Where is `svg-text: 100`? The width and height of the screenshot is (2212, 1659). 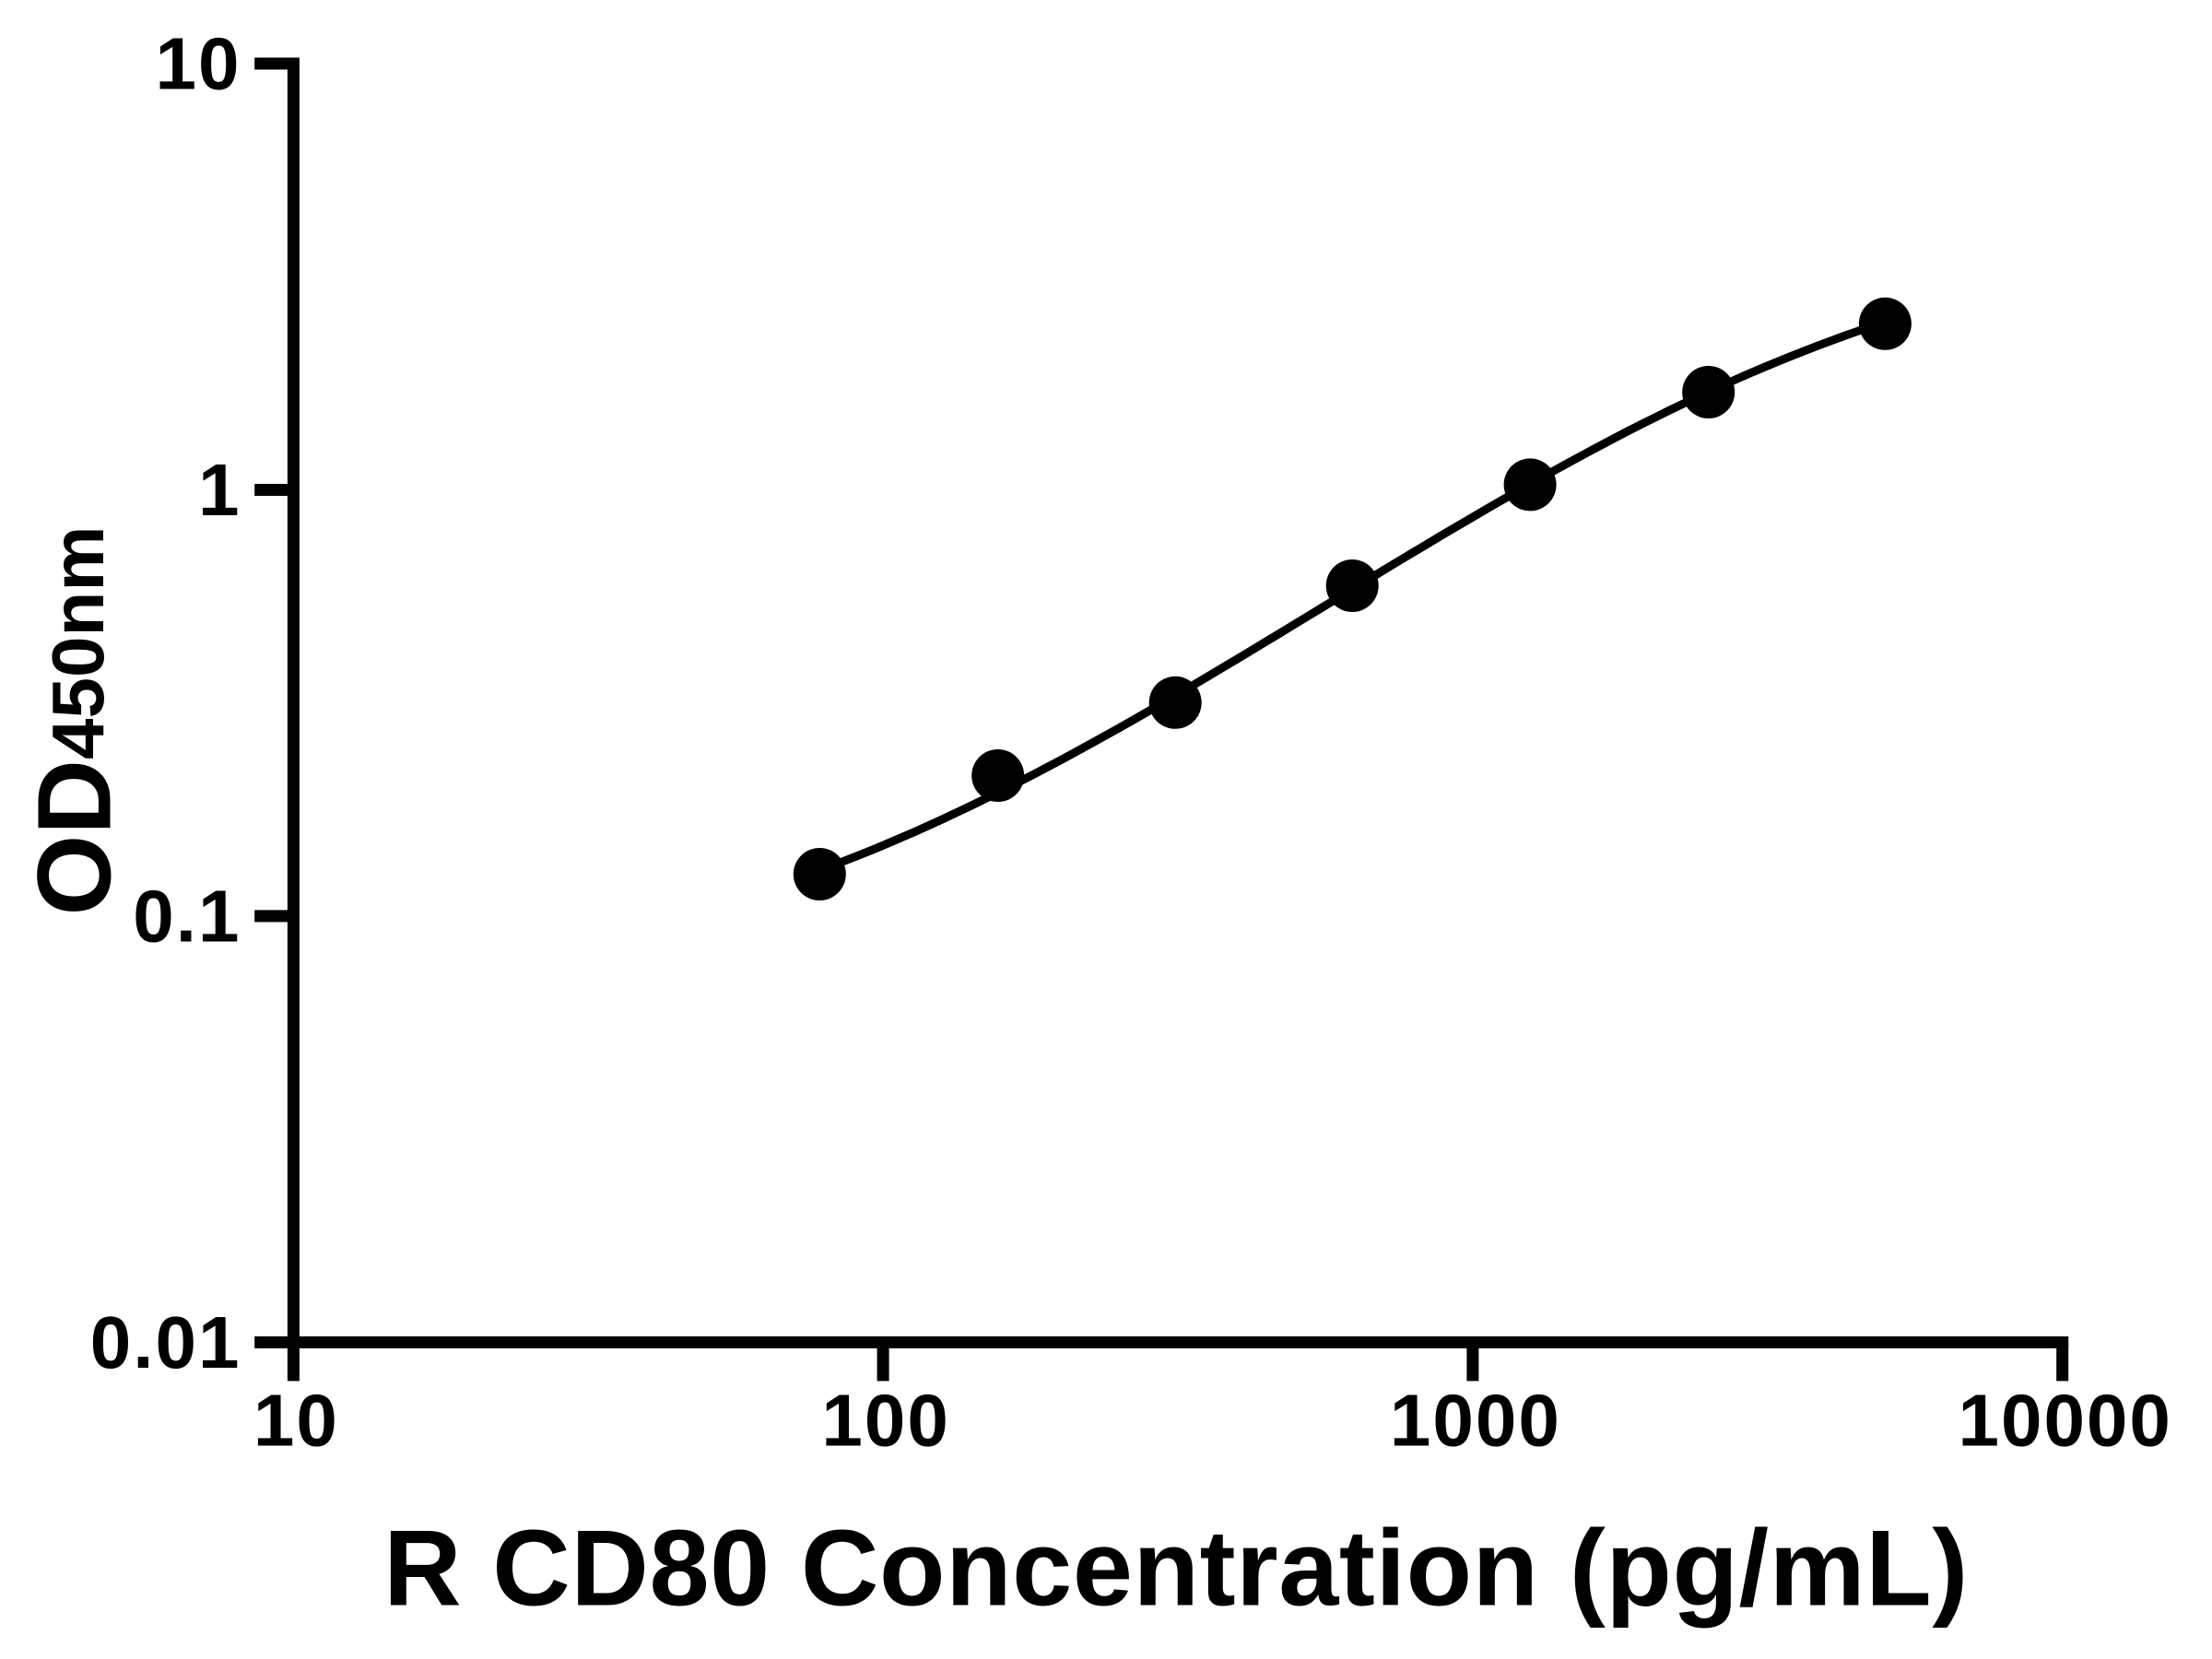 svg-text: 100 is located at coordinates (885, 1420).